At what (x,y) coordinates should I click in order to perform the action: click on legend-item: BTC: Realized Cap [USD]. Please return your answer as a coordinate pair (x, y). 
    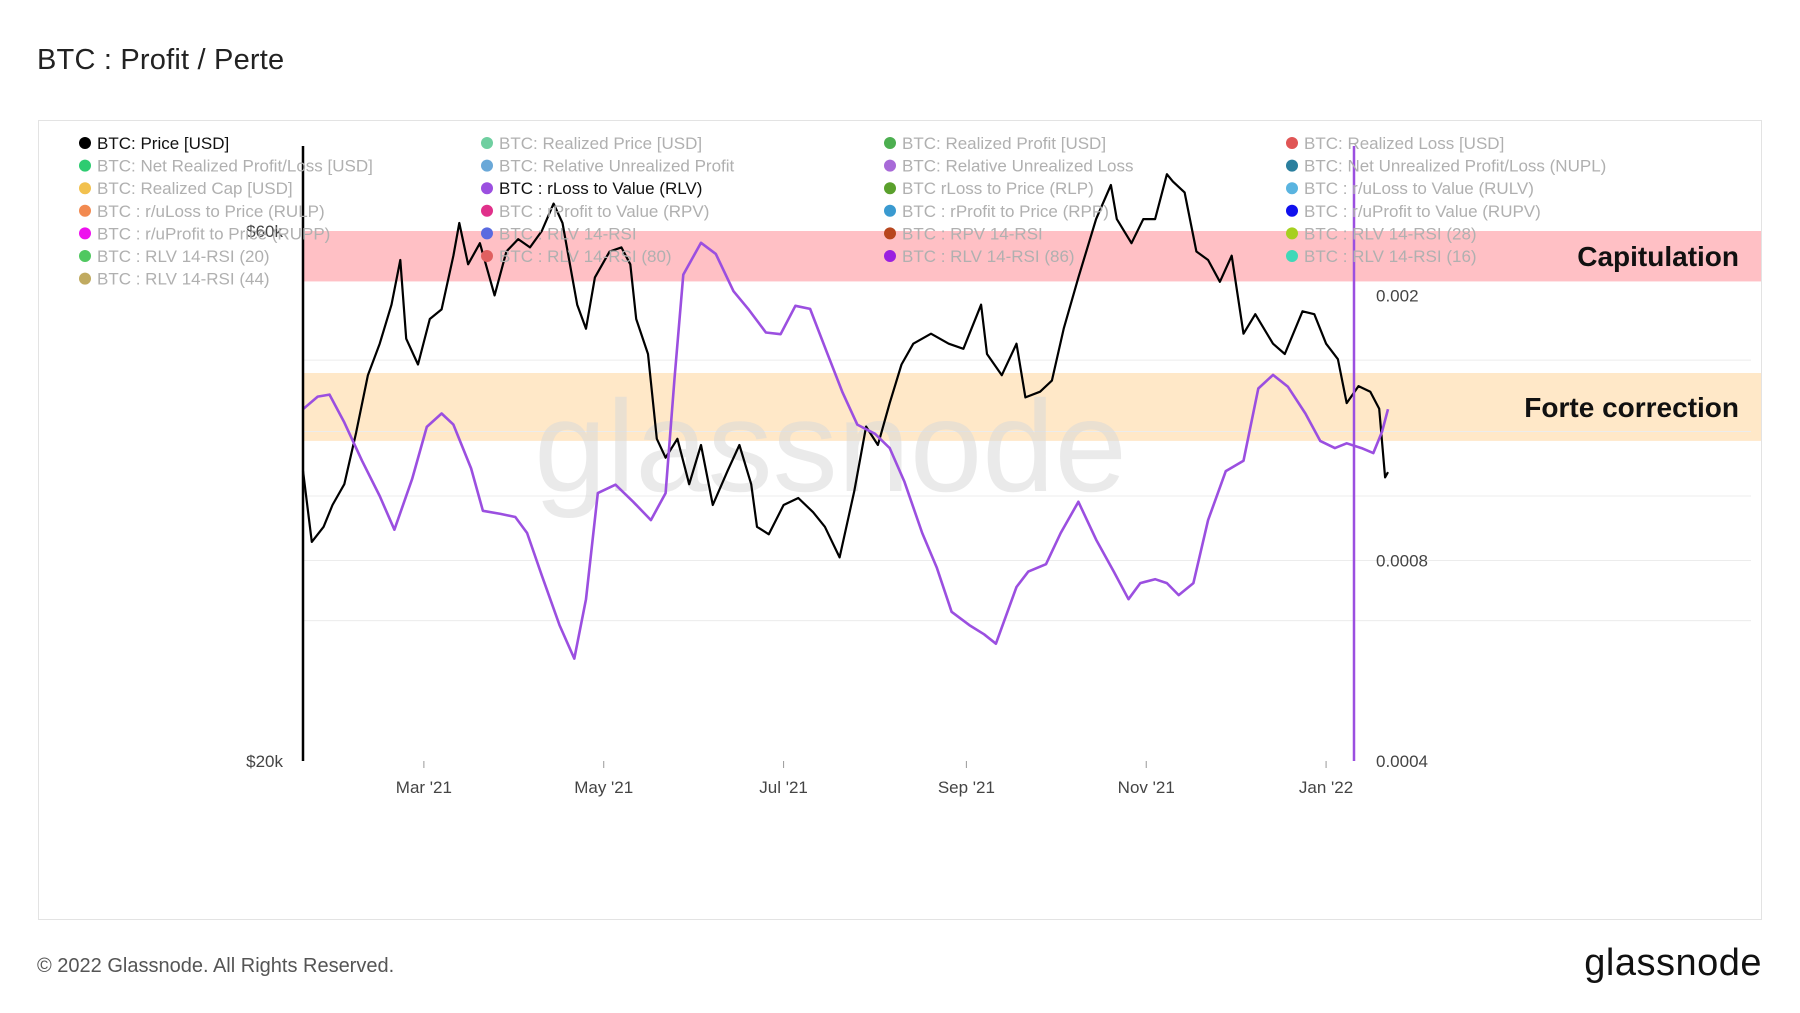
    Looking at the image, I should click on (186, 188).